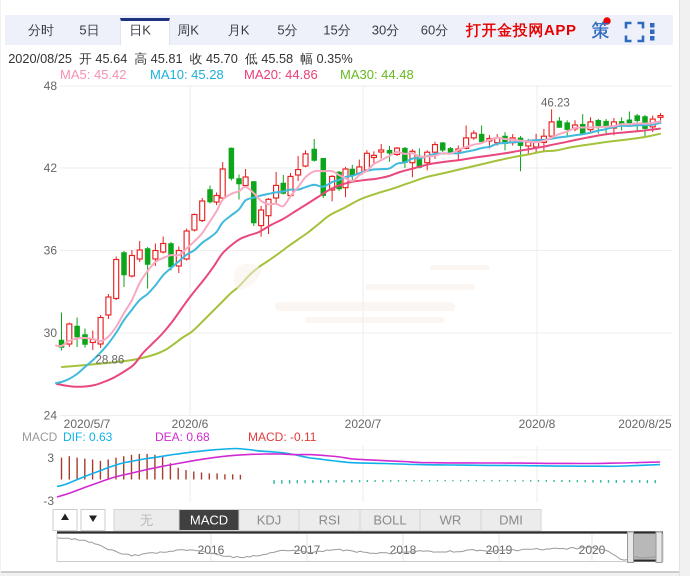 The width and height of the screenshot is (690, 576). What do you see at coordinates (592, 550) in the screenshot?
I see `svg-text: 2020` at bounding box center [592, 550].